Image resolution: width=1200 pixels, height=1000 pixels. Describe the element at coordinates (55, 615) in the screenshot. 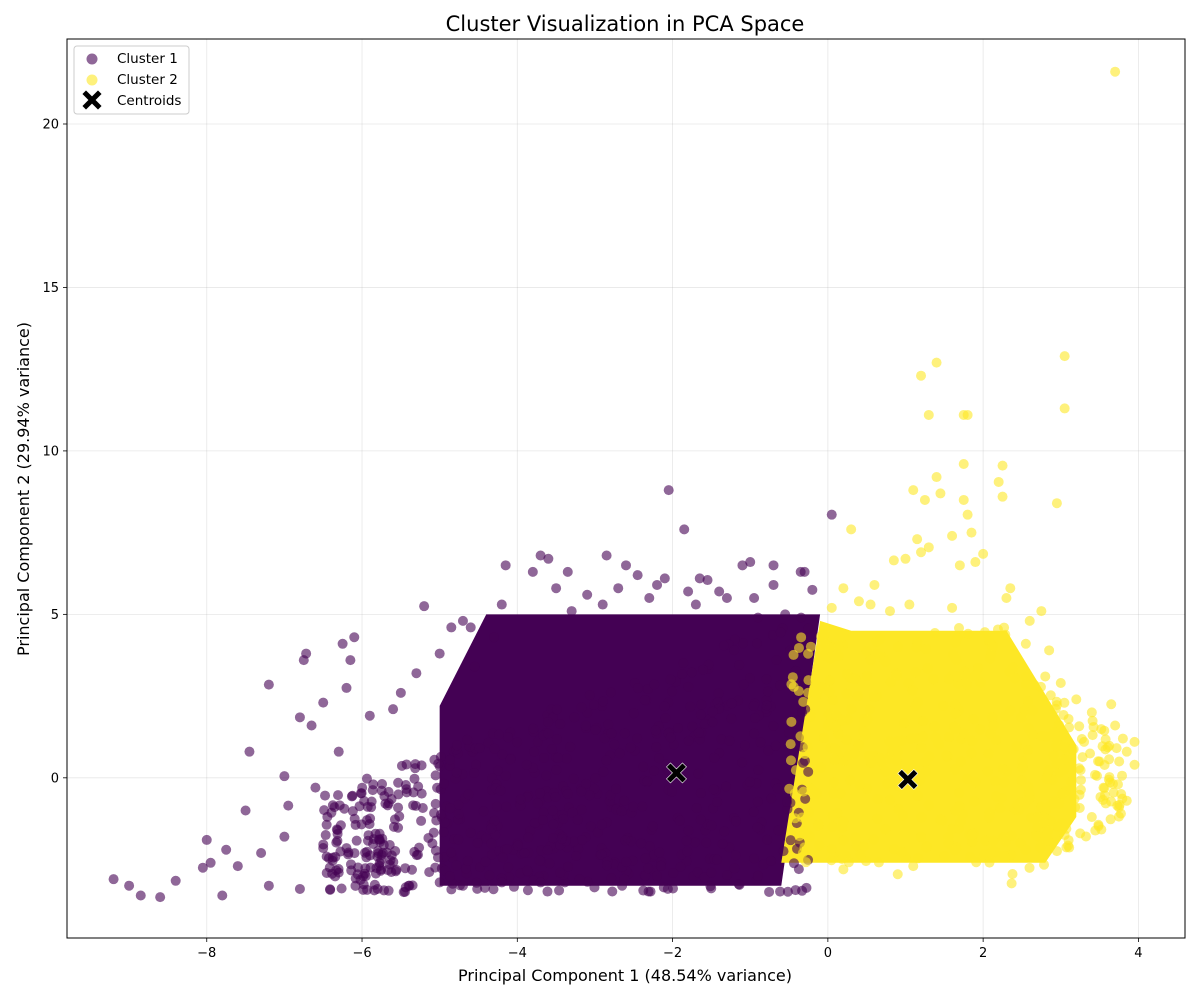

I see `y-tick-label: 5` at that location.